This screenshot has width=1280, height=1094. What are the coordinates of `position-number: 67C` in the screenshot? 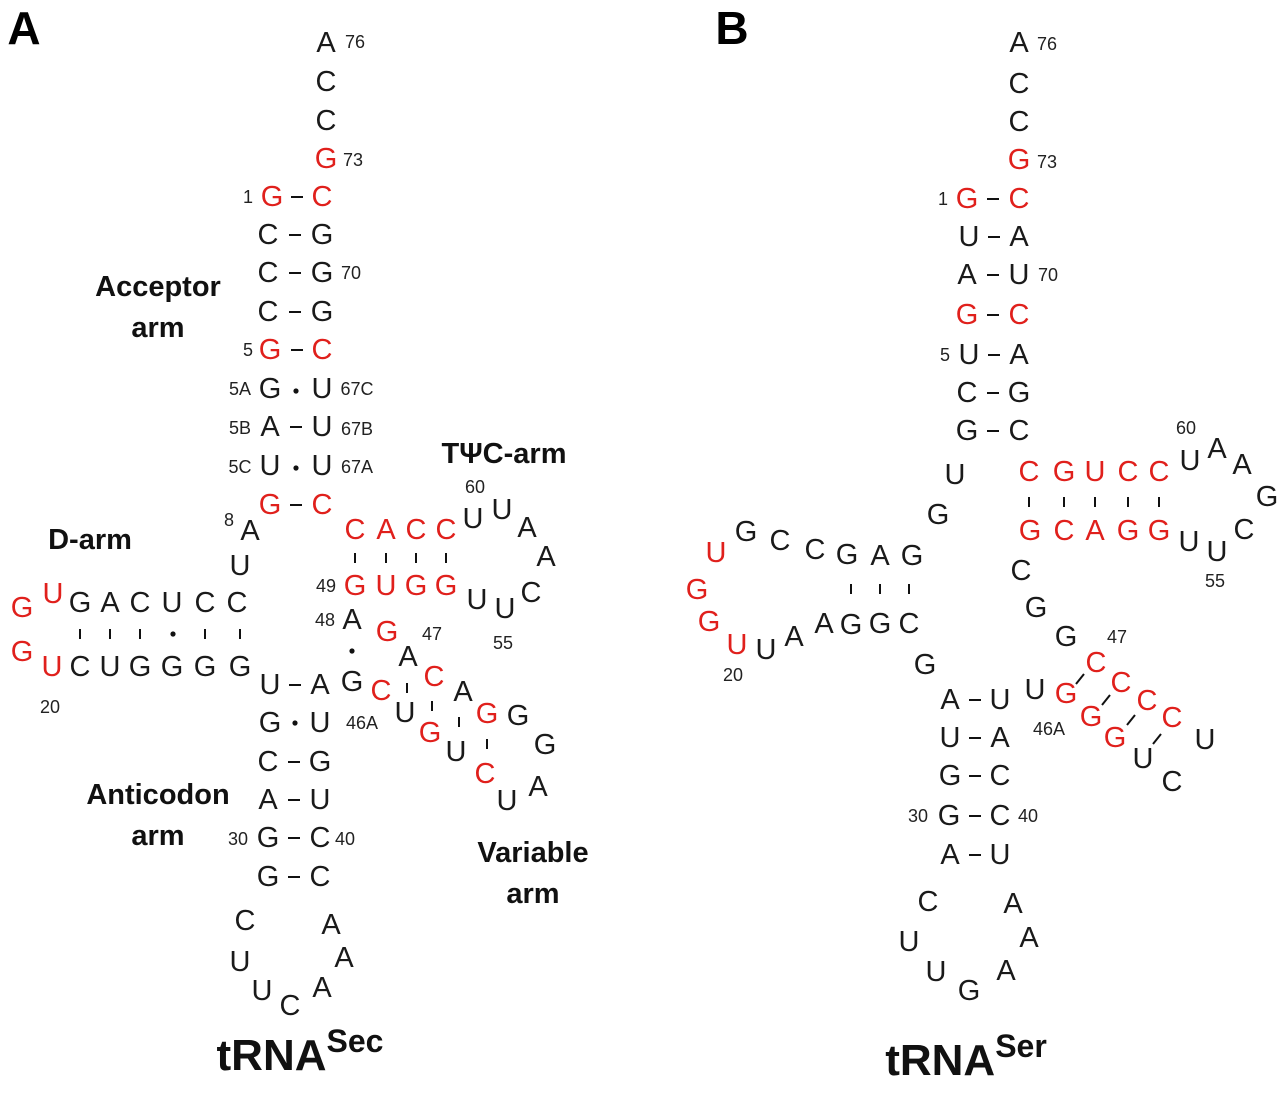 It's located at (356, 389).